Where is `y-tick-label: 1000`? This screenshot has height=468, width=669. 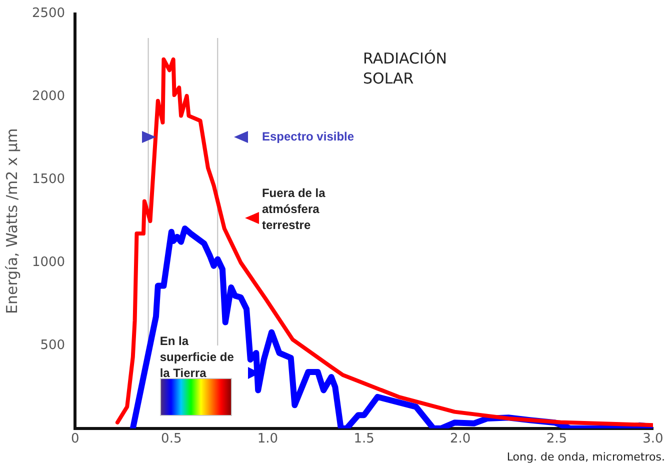
y-tick-label: 1000 is located at coordinates (49, 262).